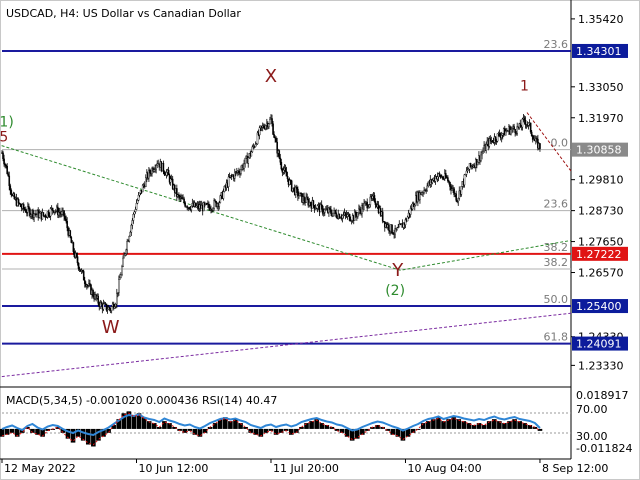  What do you see at coordinates (601, 180) in the screenshot?
I see `price-tick-label: 1.29810` at bounding box center [601, 180].